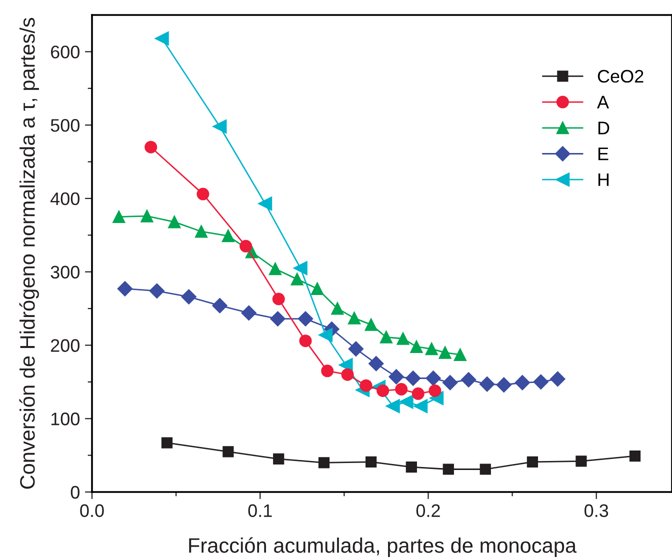 The image size is (672, 560). What do you see at coordinates (92, 511) in the screenshot?
I see `x-tick-label: 0.0` at bounding box center [92, 511].